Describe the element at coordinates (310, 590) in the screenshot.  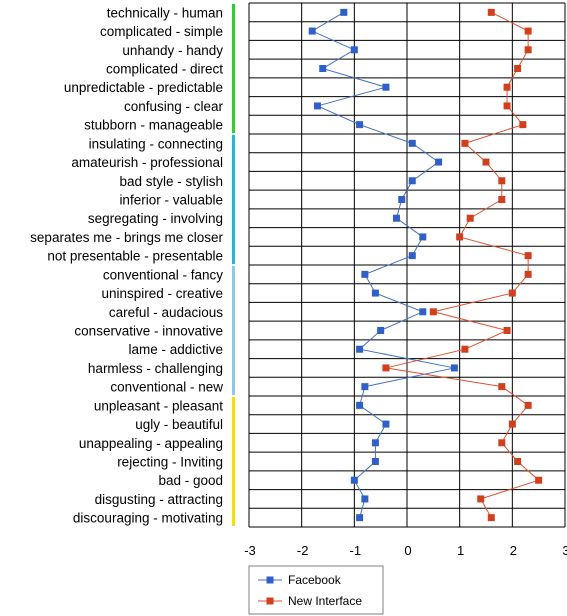
I see `legend-items: Facebook New Interface` at that location.